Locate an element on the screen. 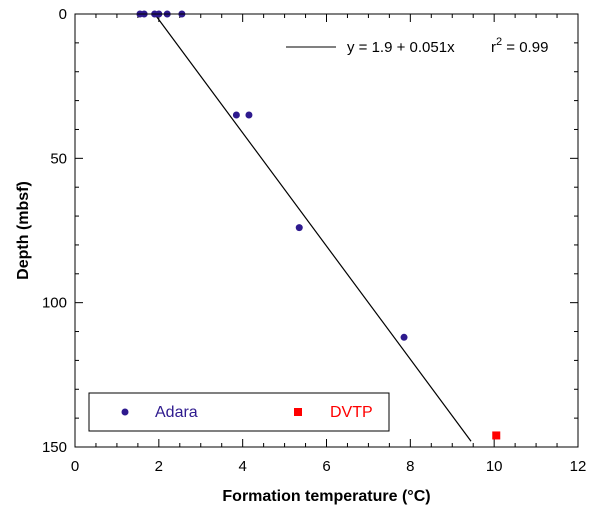 This screenshot has height=518, width=594. fit-r2-text: r2 = 0.99 is located at coordinates (519, 46).